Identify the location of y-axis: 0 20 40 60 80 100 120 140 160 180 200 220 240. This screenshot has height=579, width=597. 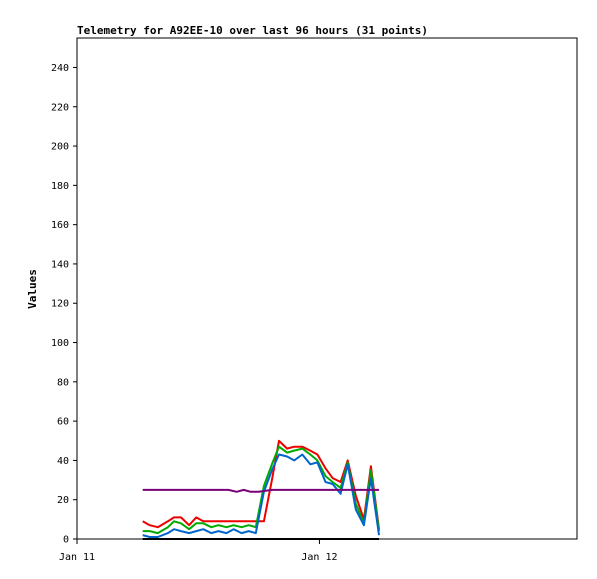
(64, 304).